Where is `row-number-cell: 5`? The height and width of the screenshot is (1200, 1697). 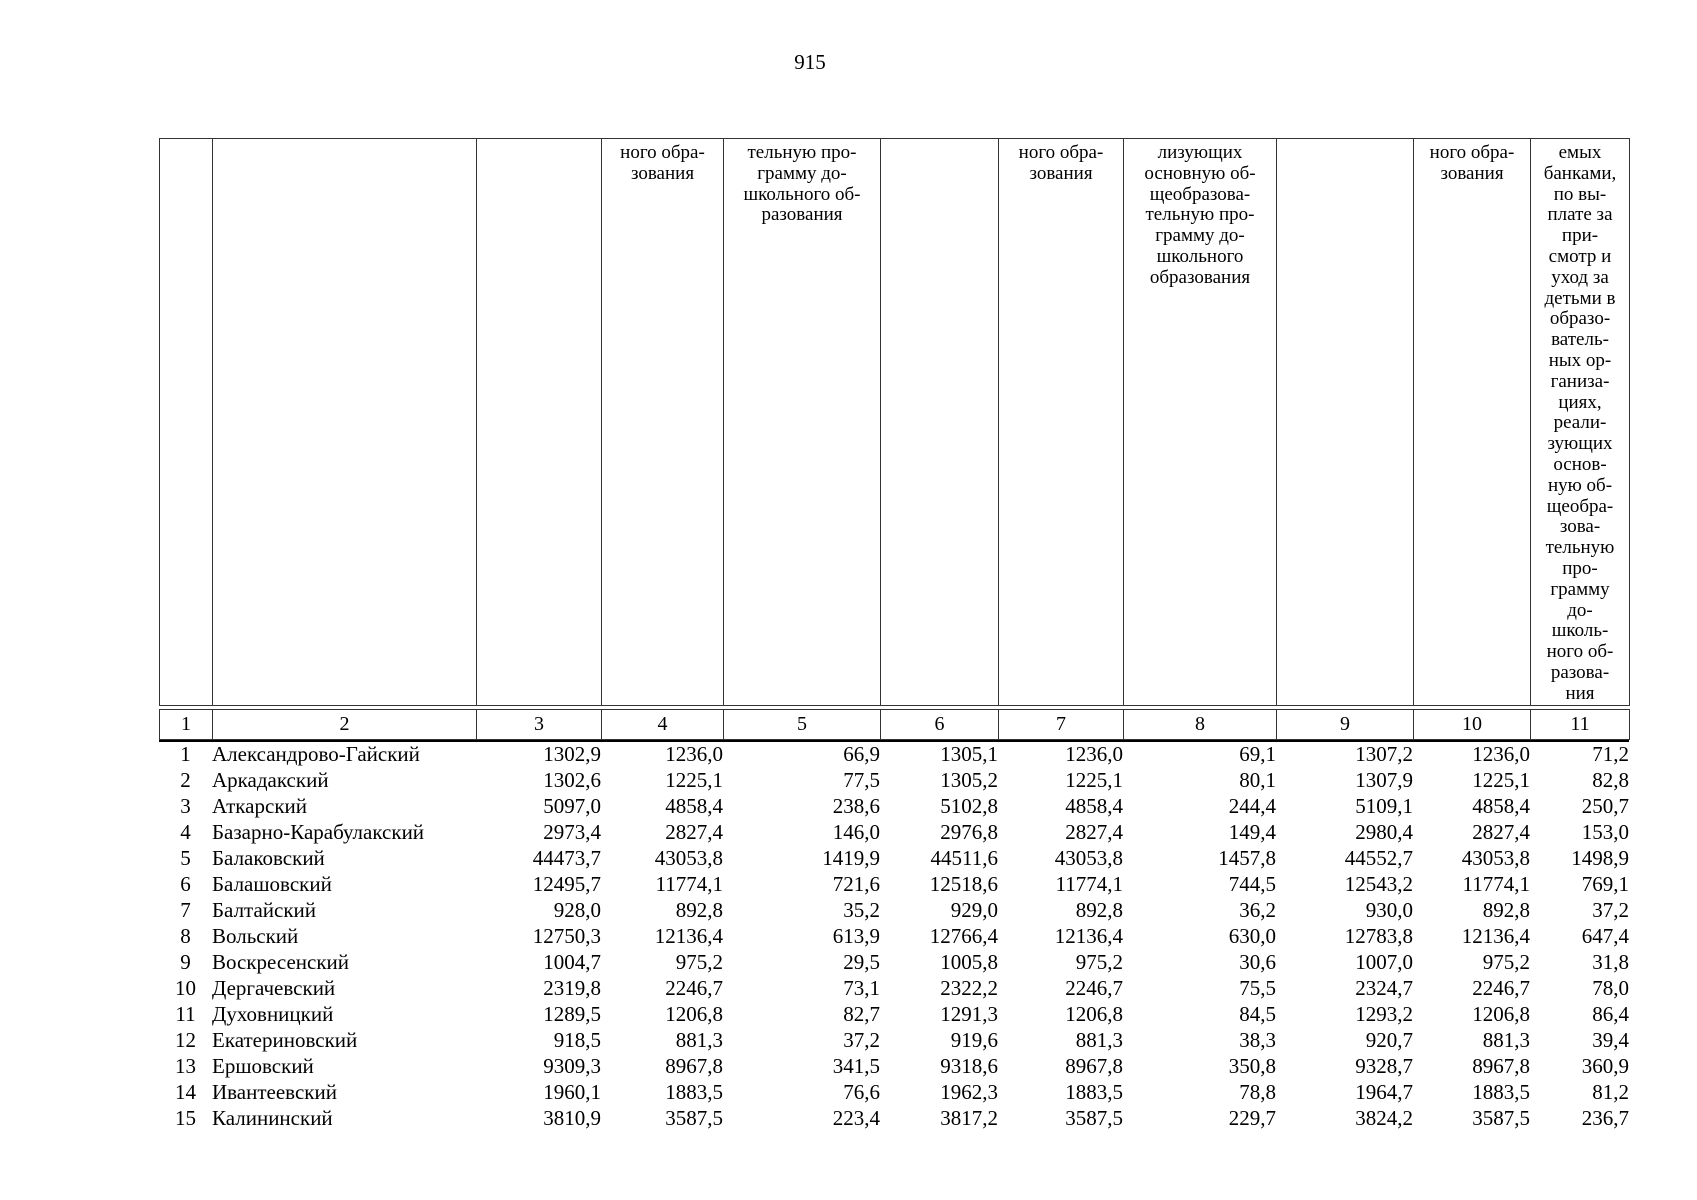 row-number-cell: 5 is located at coordinates (185, 858).